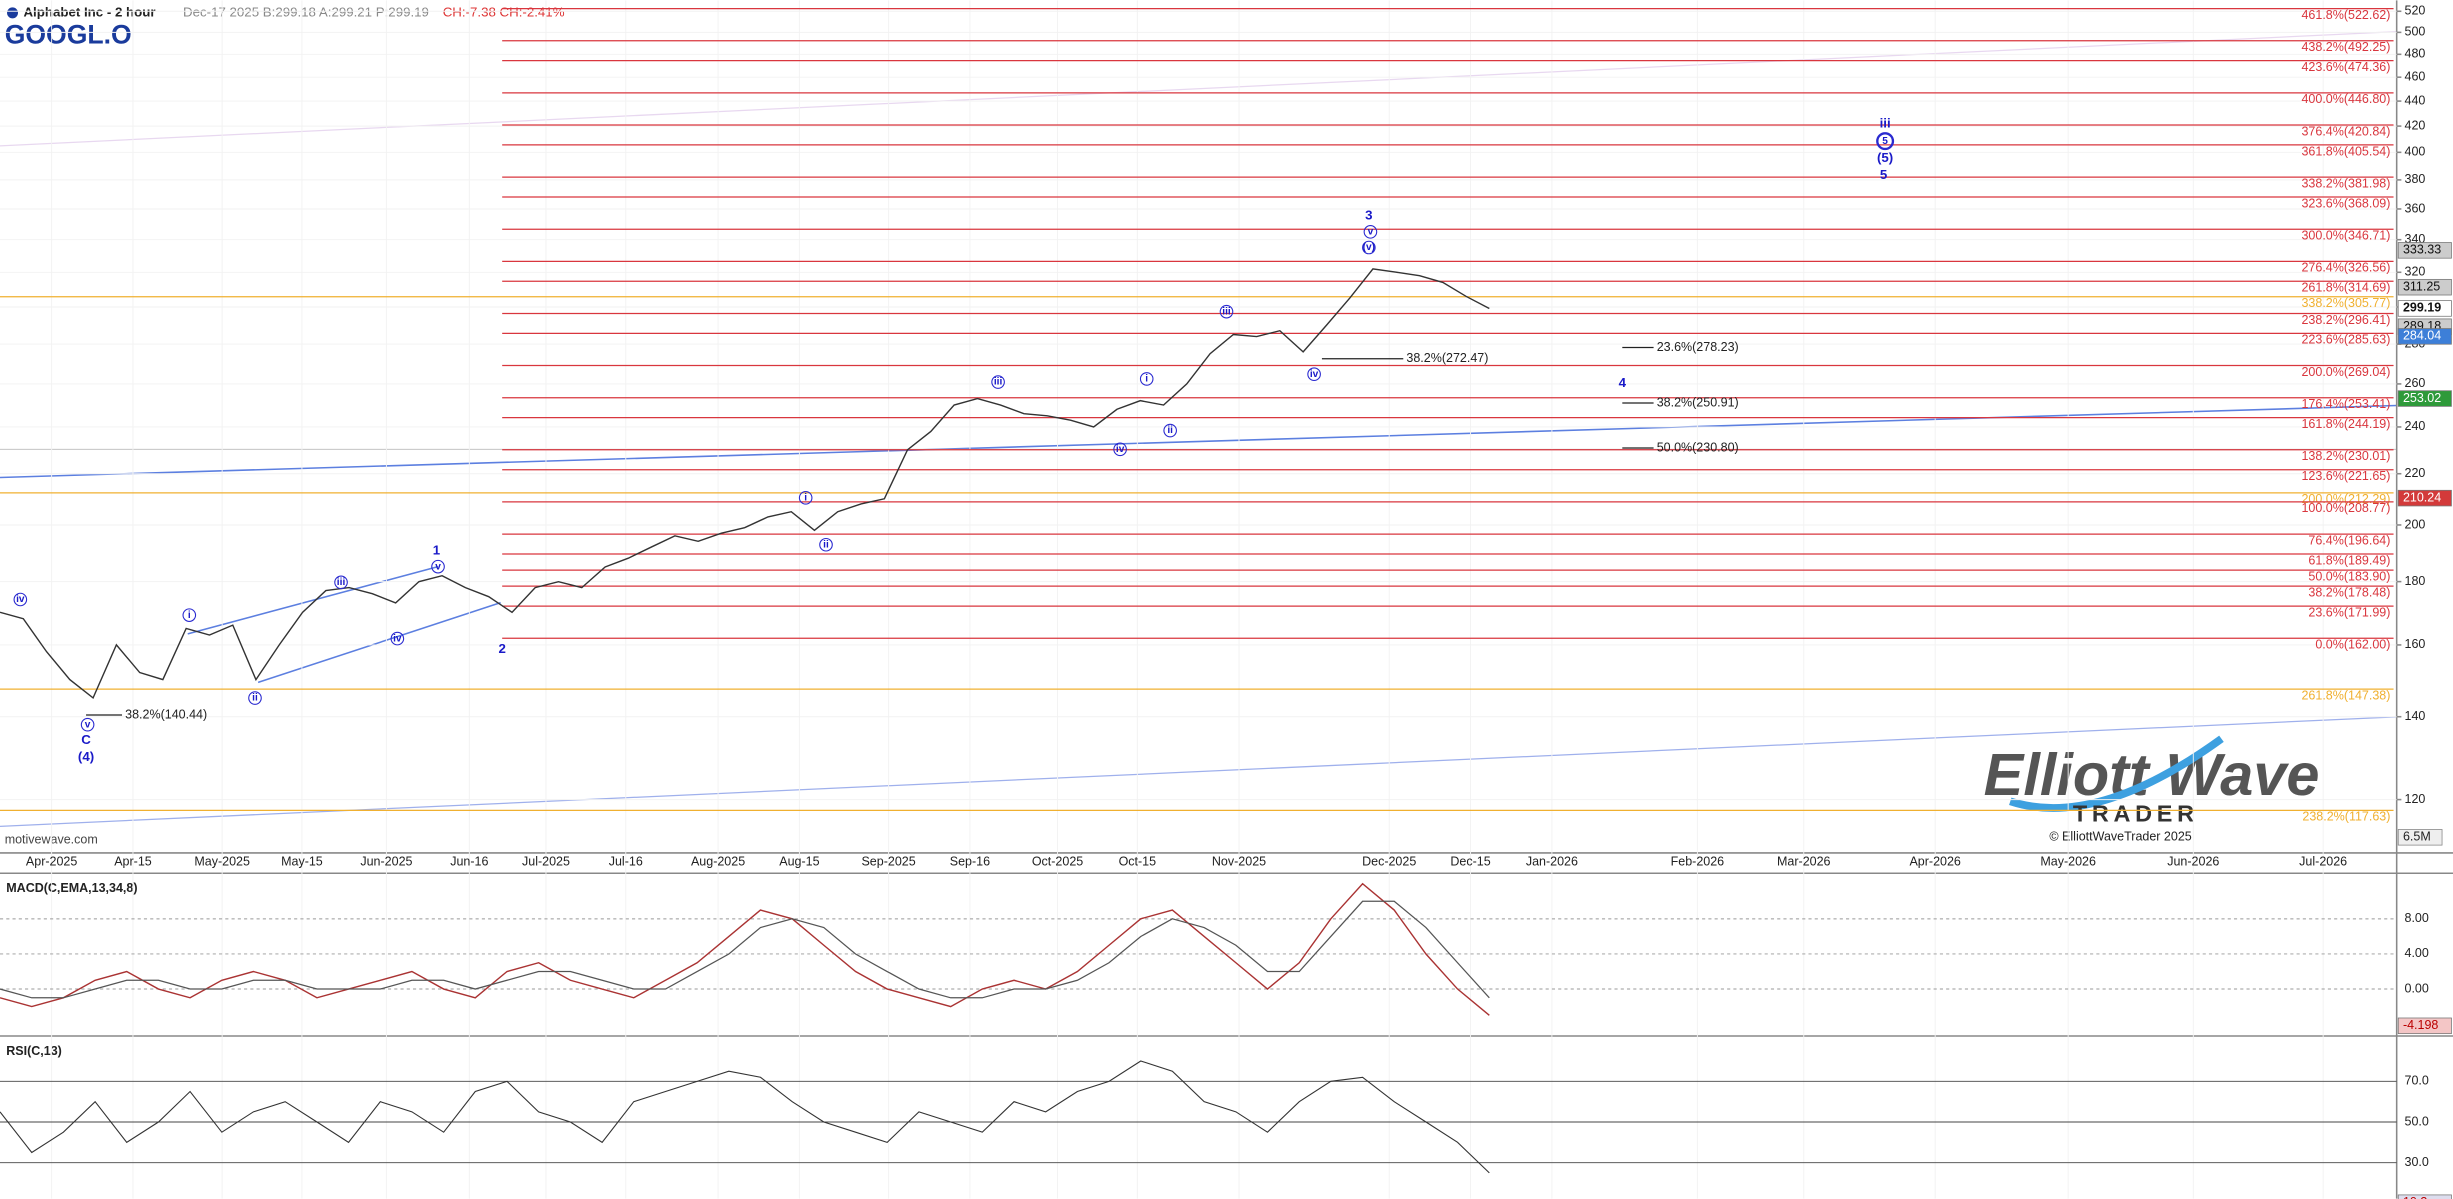 Image resolution: width=2453 pixels, height=1199 pixels. What do you see at coordinates (2415, 524) in the screenshot?
I see `y-tick-label: 200` at bounding box center [2415, 524].